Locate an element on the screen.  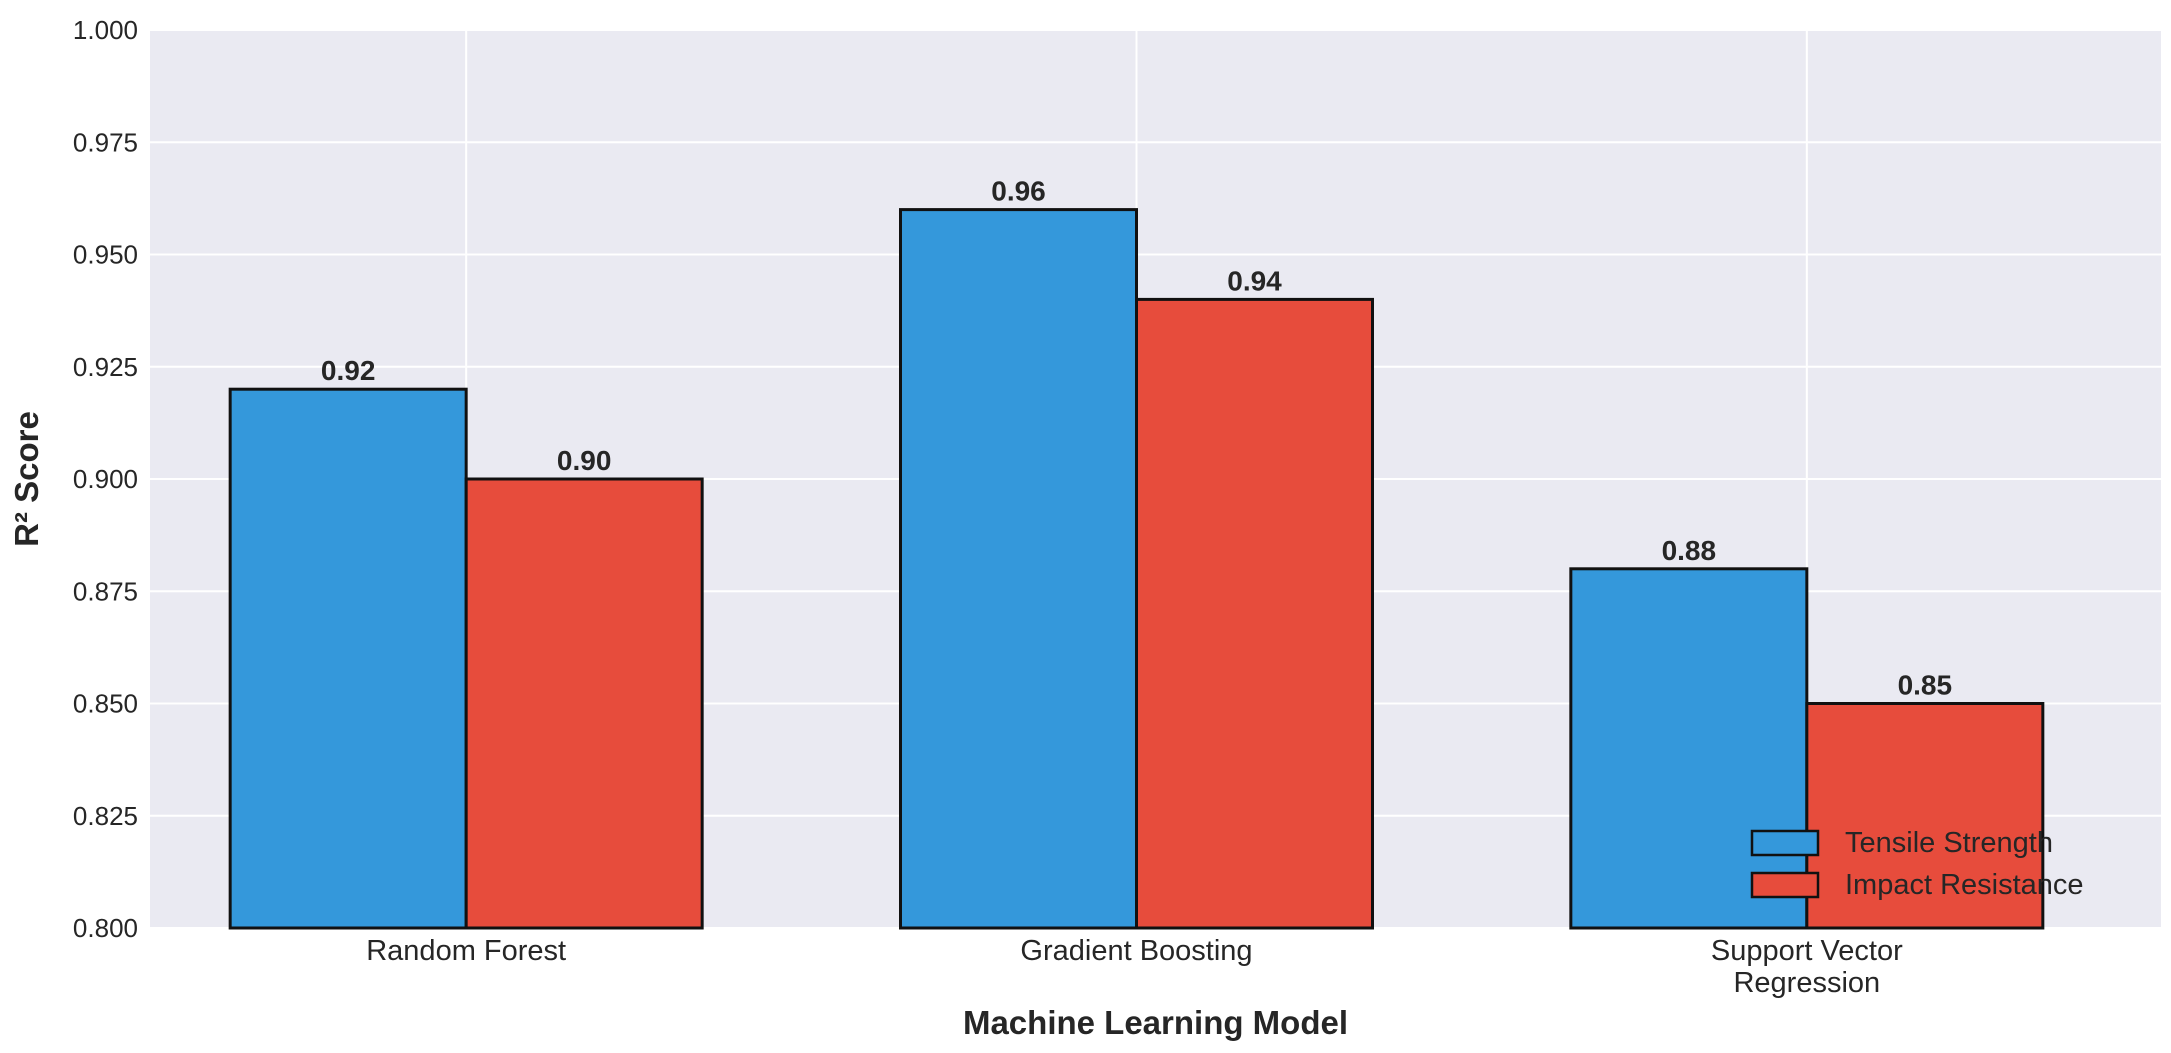
data-label: 0.94 is located at coordinates (1254, 280).